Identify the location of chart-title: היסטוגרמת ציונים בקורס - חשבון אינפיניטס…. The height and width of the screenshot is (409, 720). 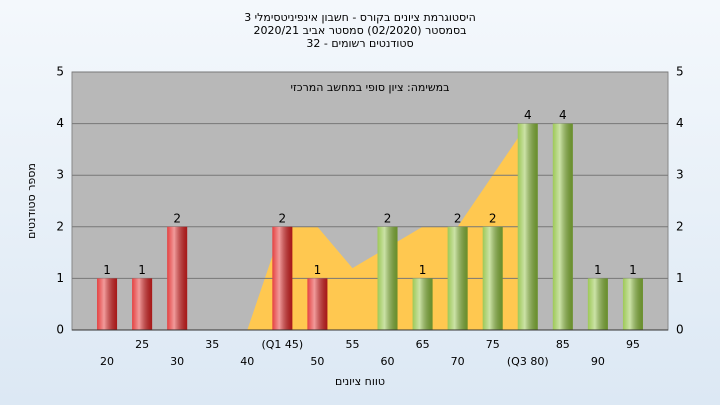
(360, 17).